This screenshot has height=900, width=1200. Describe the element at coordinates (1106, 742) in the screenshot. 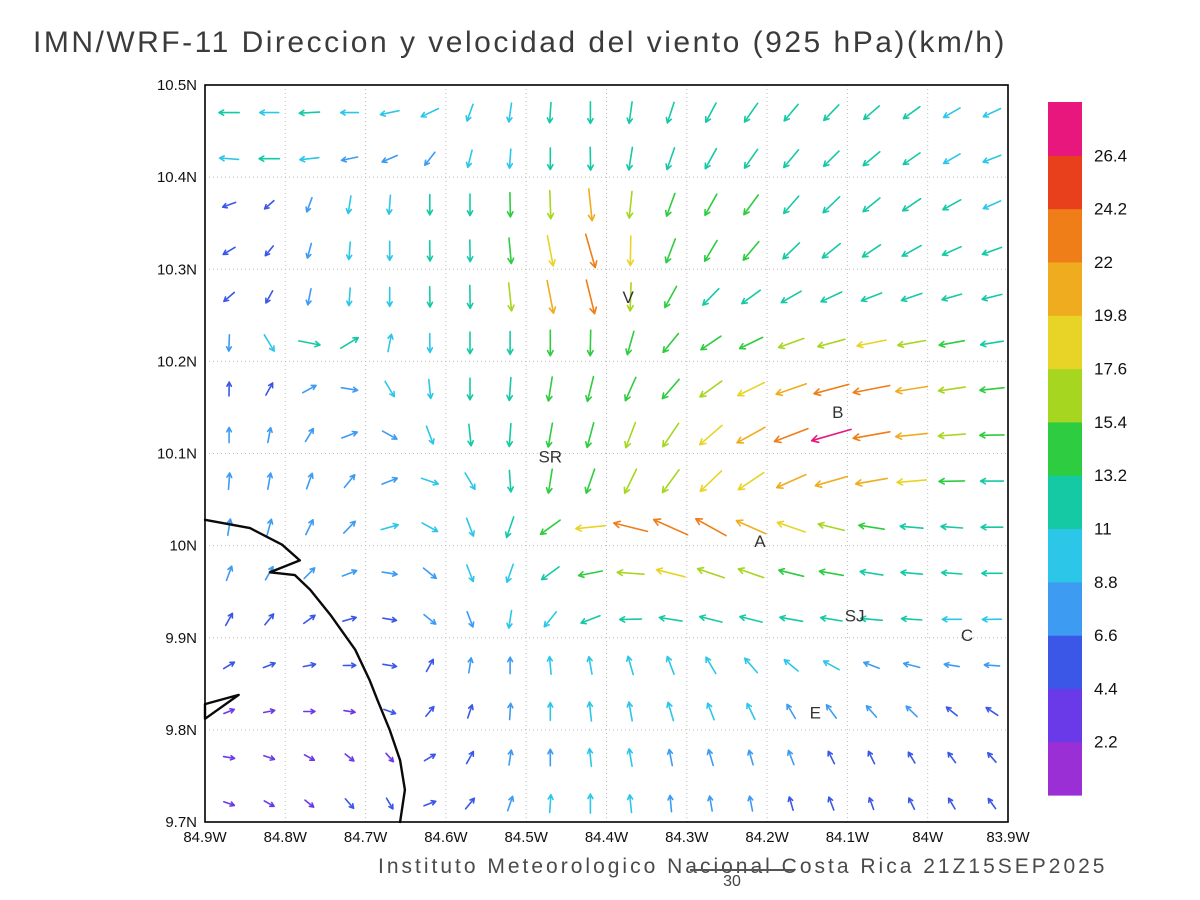

I see `colorbar-label: 2.2` at that location.